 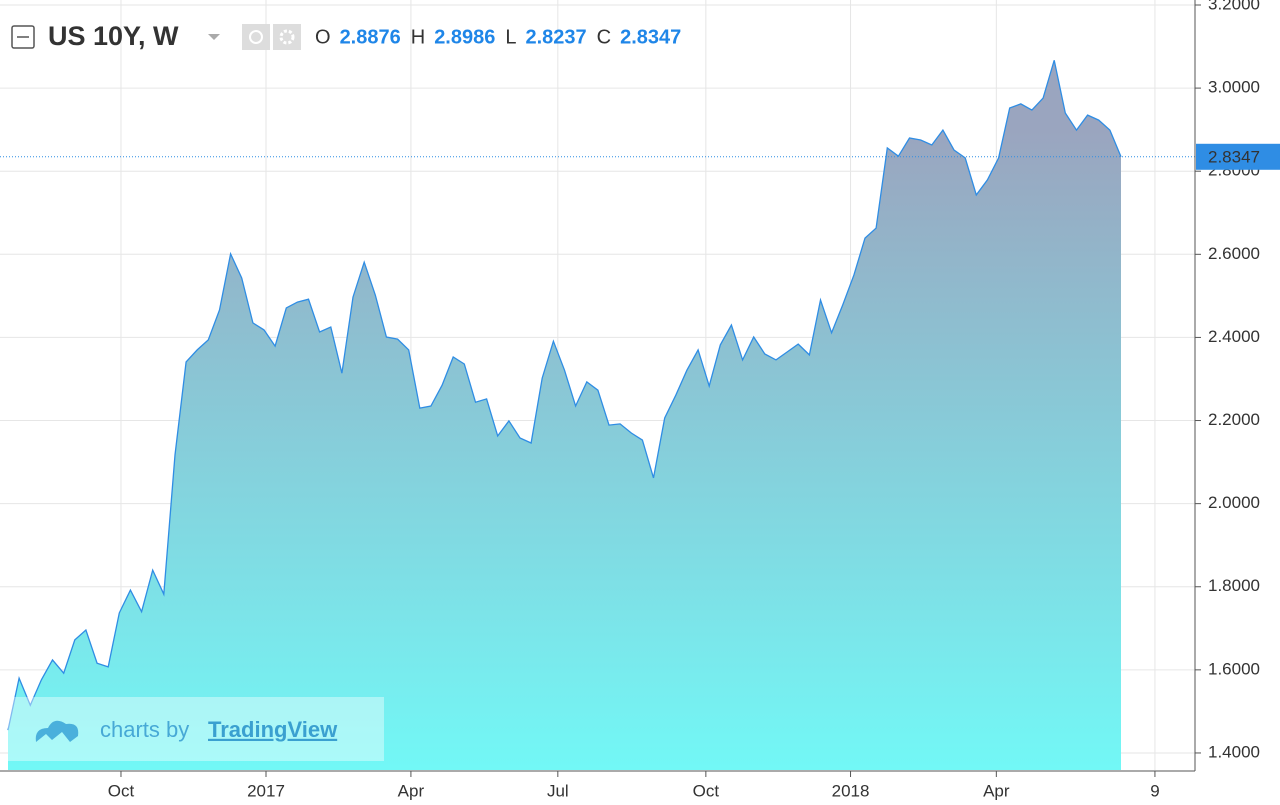 I want to click on x-tick-label: Jul, so click(x=558, y=790).